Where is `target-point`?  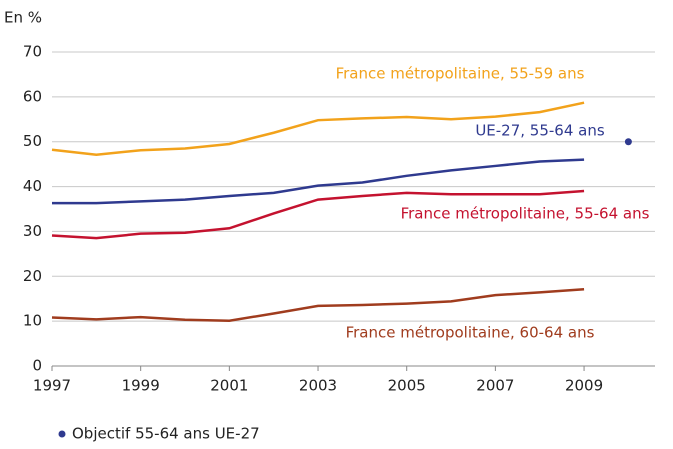 target-point is located at coordinates (628, 142).